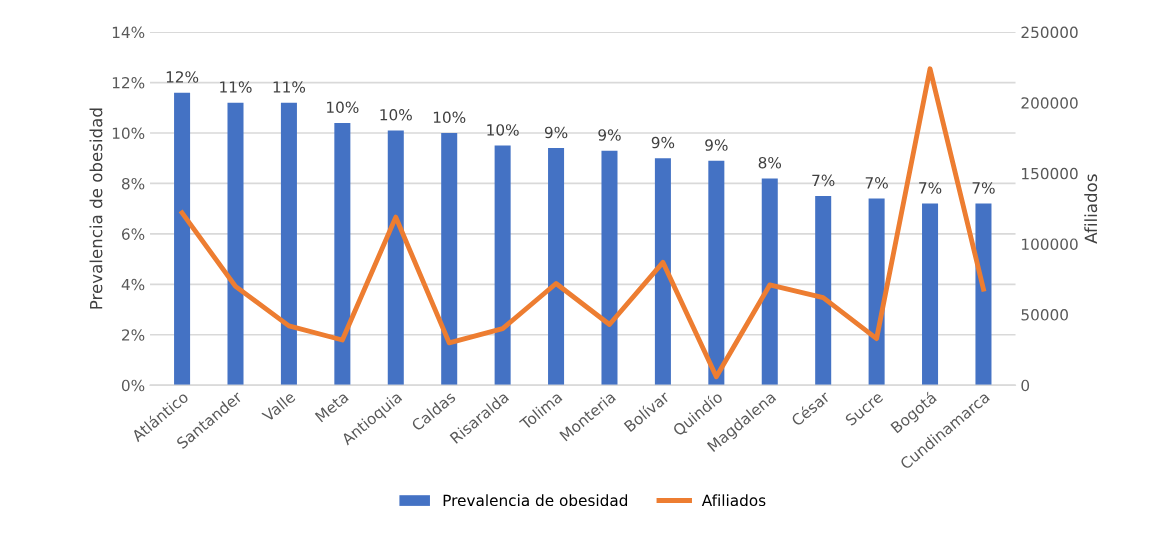 Image resolution: width=1154 pixels, height=535 pixels. What do you see at coordinates (133, 335) in the screenshot?
I see `y-tick-label: 2%` at bounding box center [133, 335].